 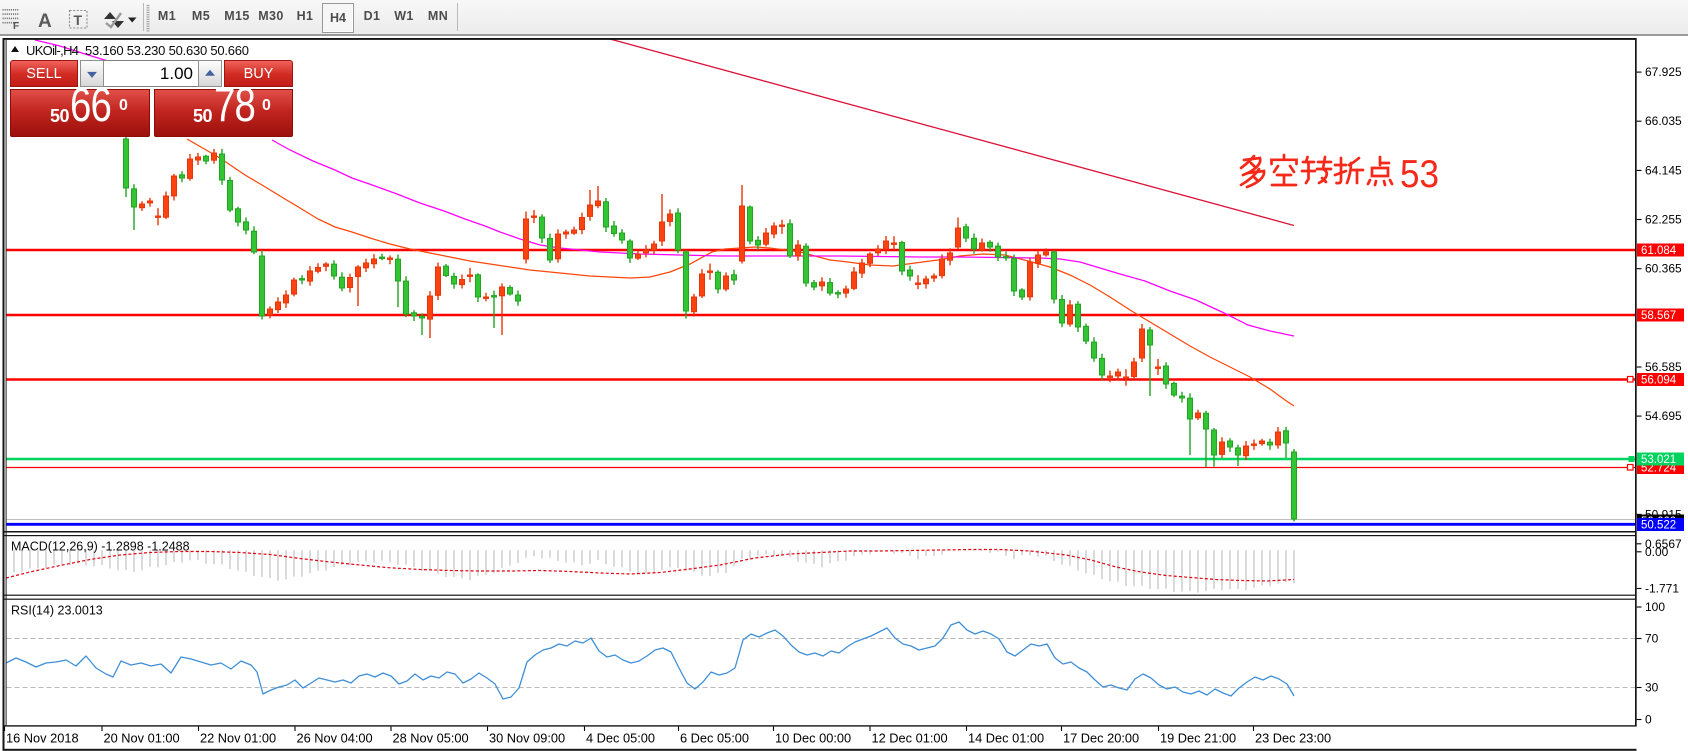 What do you see at coordinates (813, 738) in the screenshot?
I see `svg-text: 10 Dec 00:00` at bounding box center [813, 738].